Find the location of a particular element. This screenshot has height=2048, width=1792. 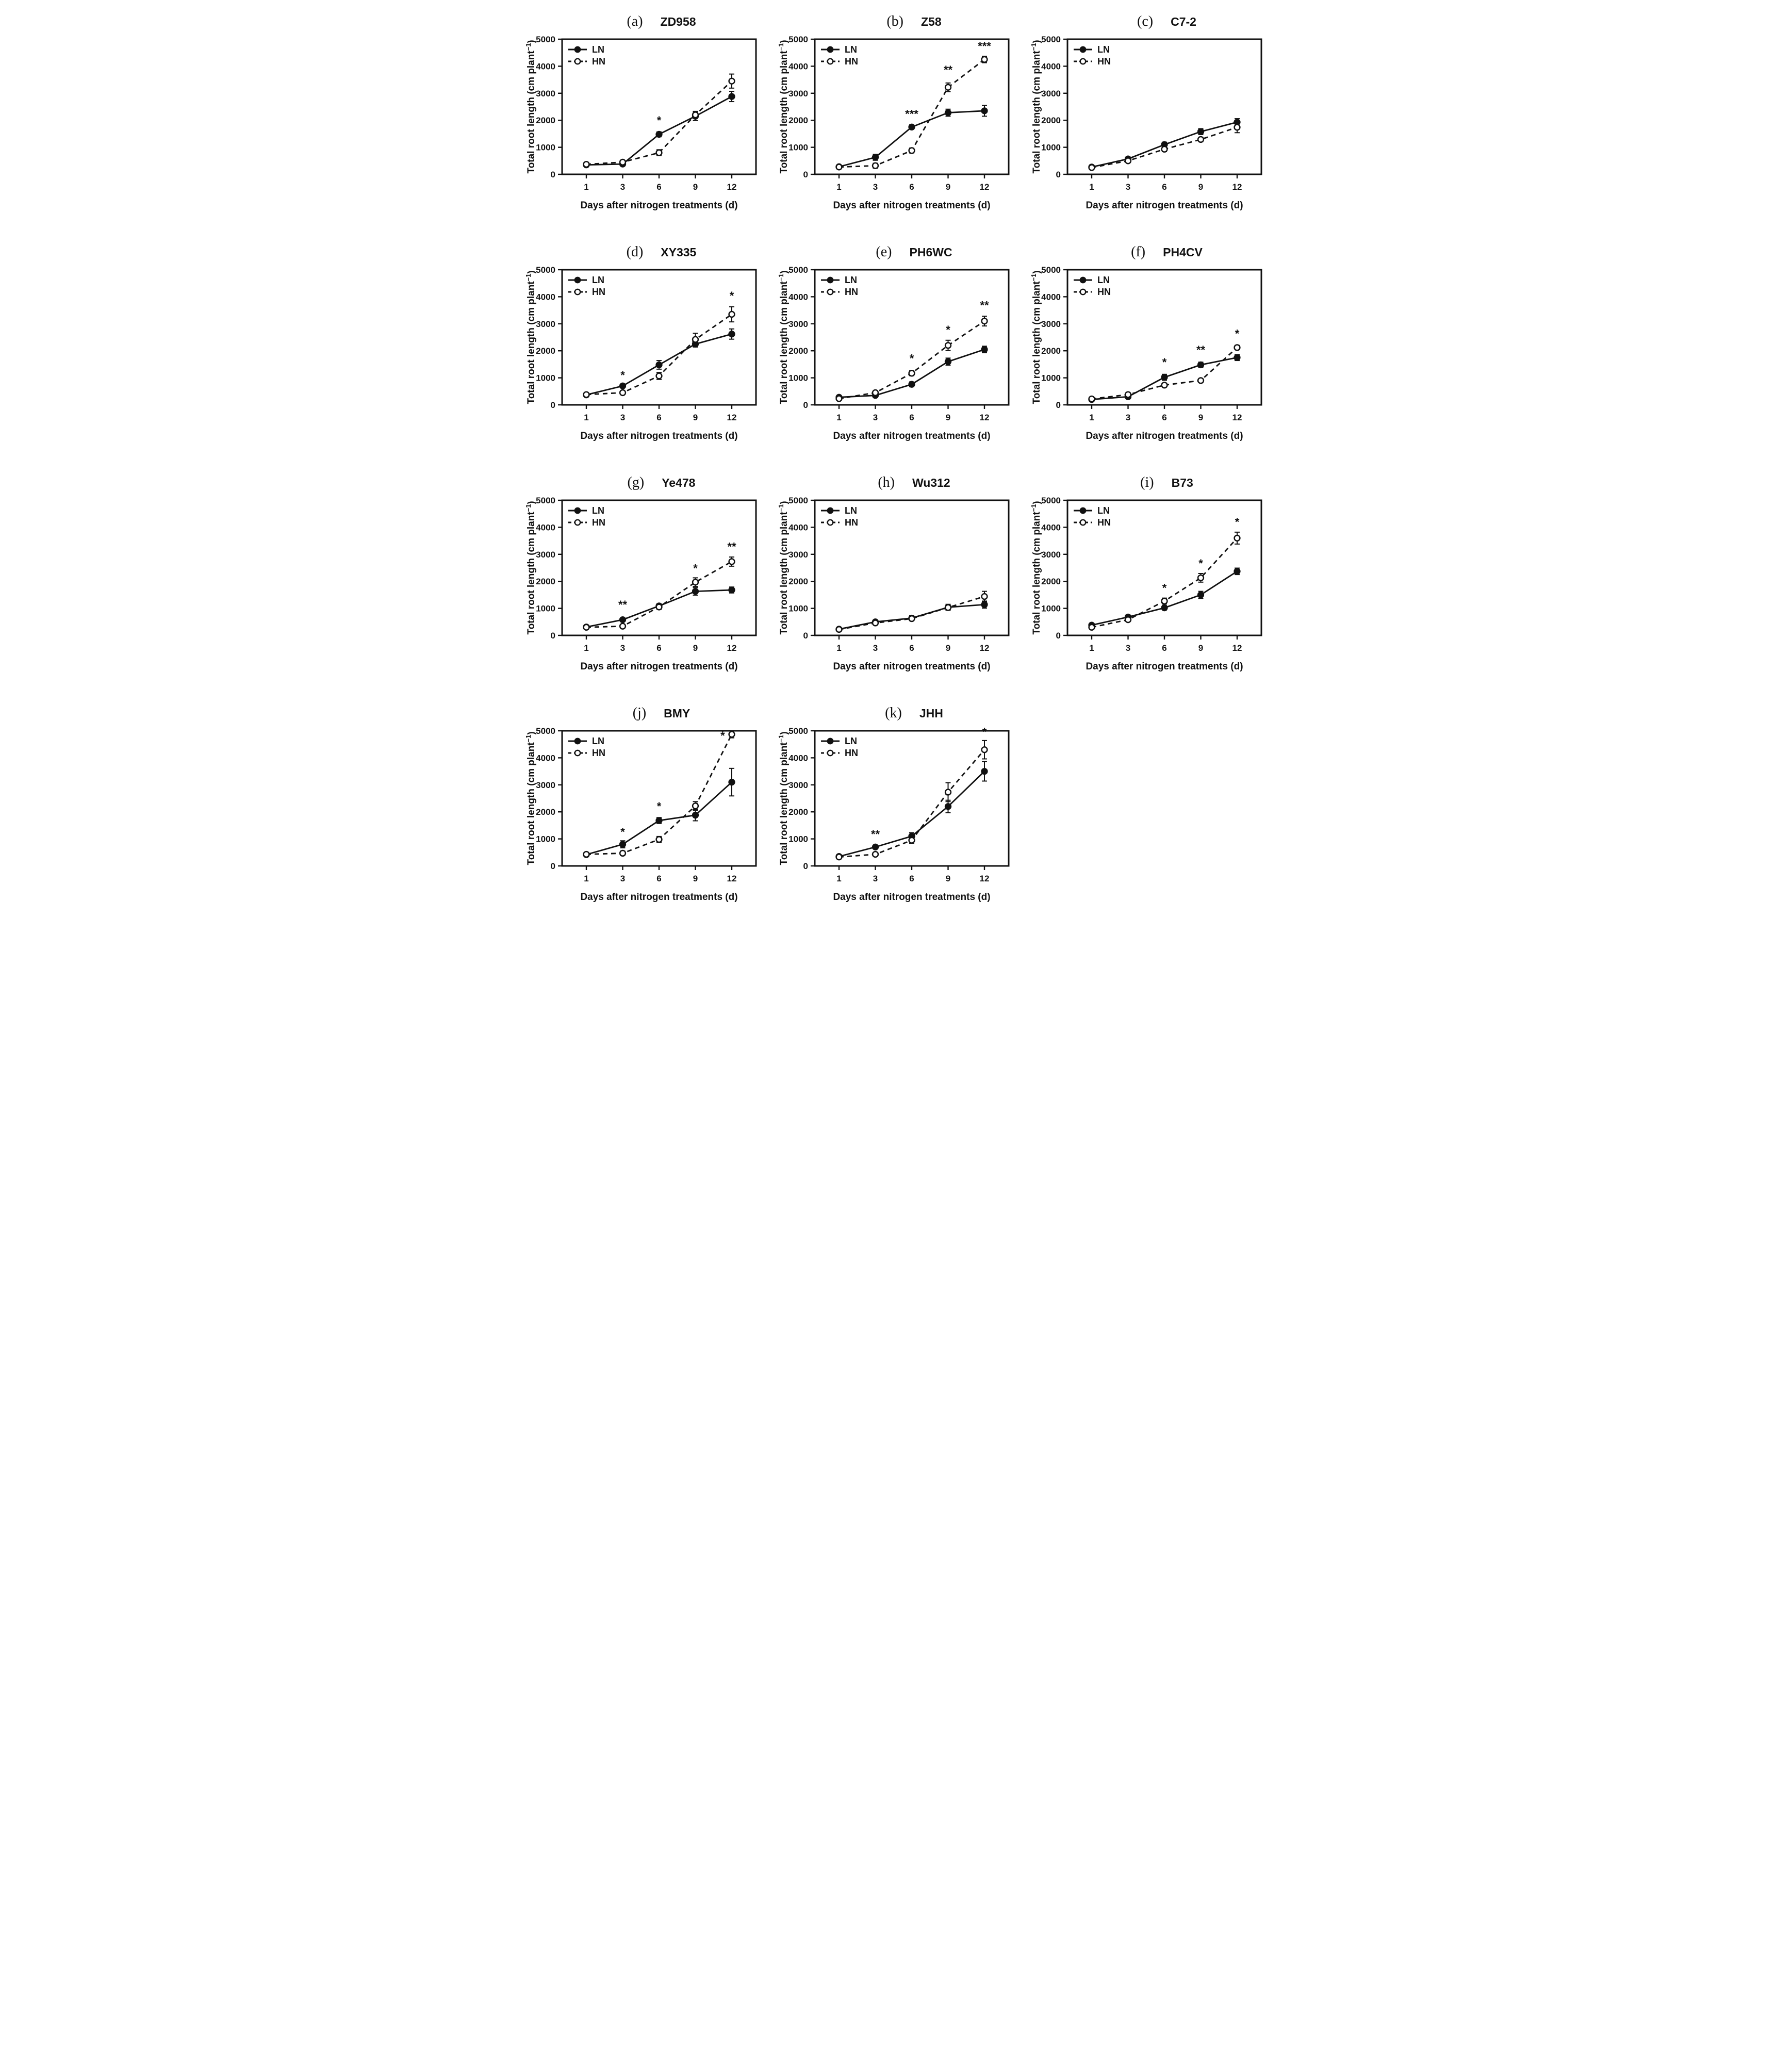

panel-title-row: (a) ZD958 is located at coordinates (643, 23).